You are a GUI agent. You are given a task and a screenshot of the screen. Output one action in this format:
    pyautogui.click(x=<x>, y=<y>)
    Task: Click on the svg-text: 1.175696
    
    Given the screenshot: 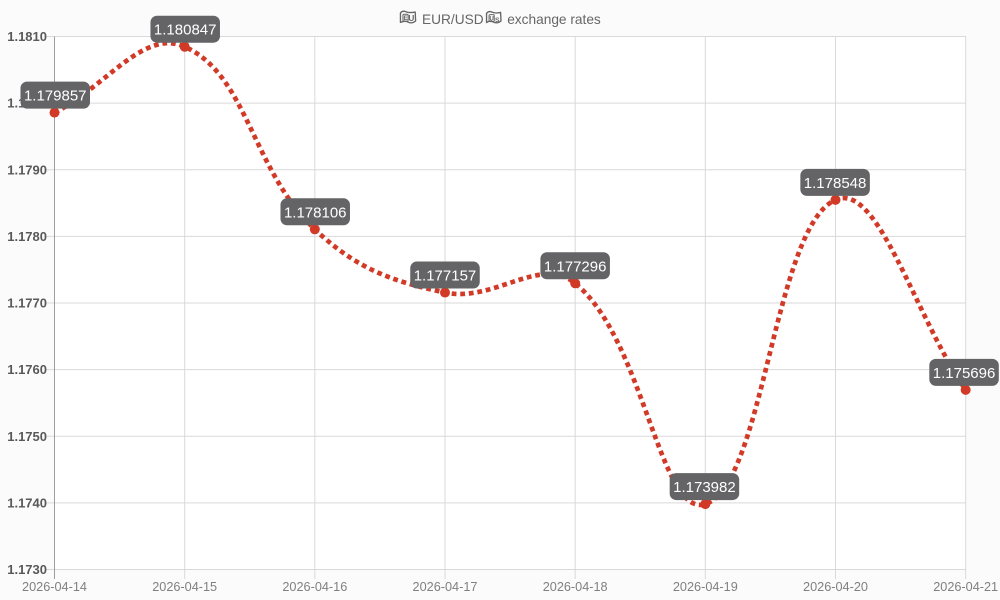 What is the action you would take?
    pyautogui.click(x=964, y=373)
    